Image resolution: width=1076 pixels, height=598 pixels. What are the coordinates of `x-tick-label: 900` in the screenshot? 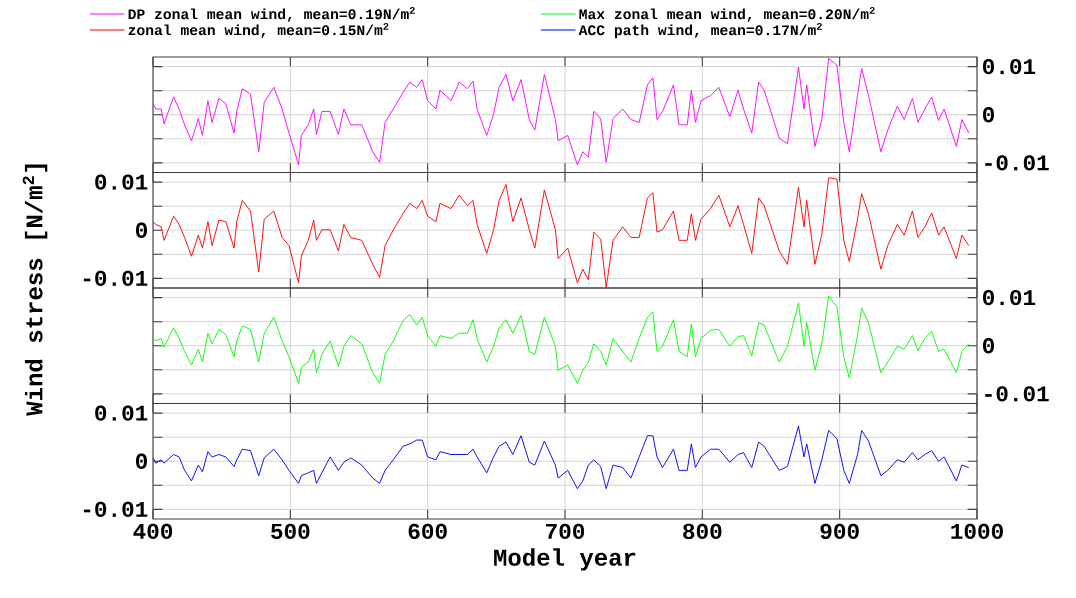 It's located at (839, 531).